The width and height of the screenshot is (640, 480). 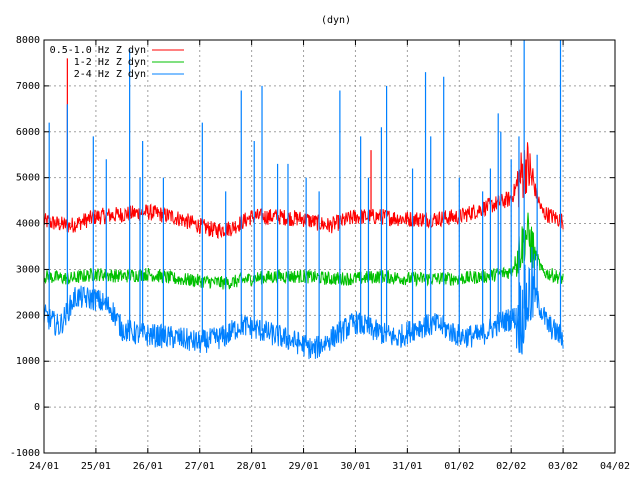 What do you see at coordinates (25, 453) in the screenshot?
I see `y-tick-label: -1000` at bounding box center [25, 453].